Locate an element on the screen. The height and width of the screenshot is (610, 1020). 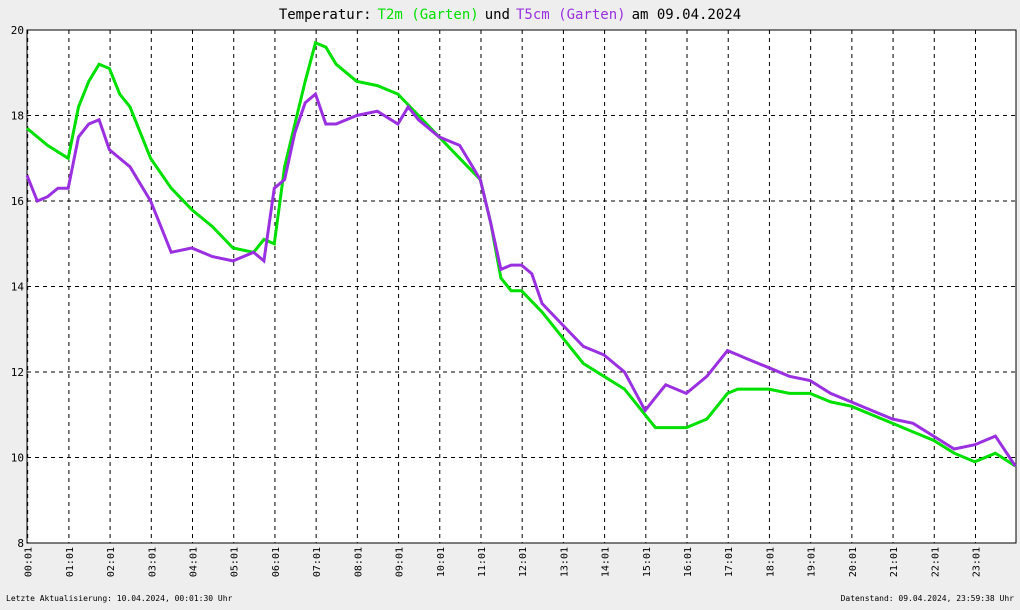
x-tick-label: 01:01 is located at coordinates (70, 562).